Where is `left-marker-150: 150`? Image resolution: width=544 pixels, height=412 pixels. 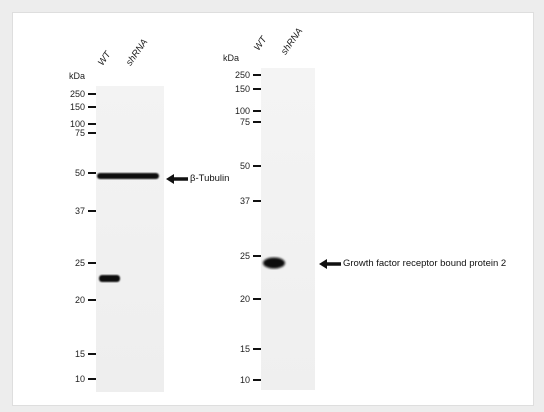
left-marker-150: 150 is located at coordinates (79, 107).